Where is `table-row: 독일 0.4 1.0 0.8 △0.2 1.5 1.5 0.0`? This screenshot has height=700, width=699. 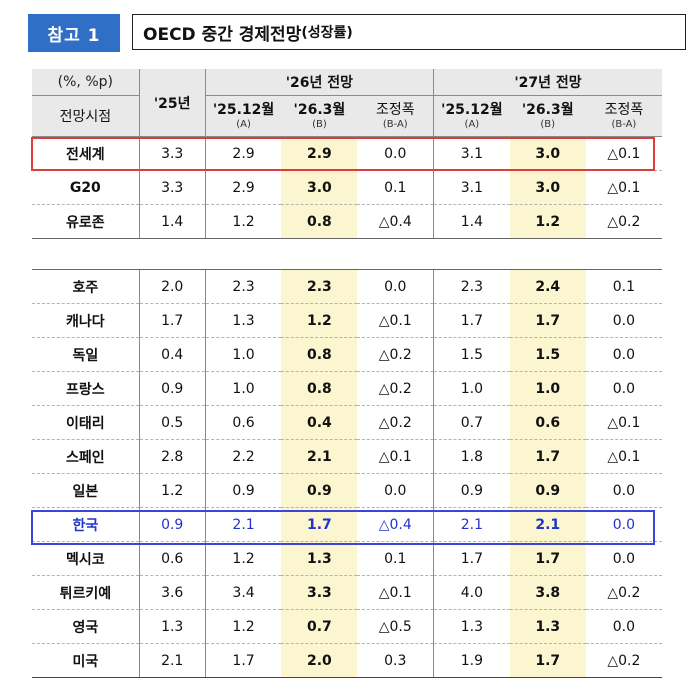
table-row: 독일 0.4 1.0 0.8 △0.2 1.5 1.5 0.0 is located at coordinates (347, 354).